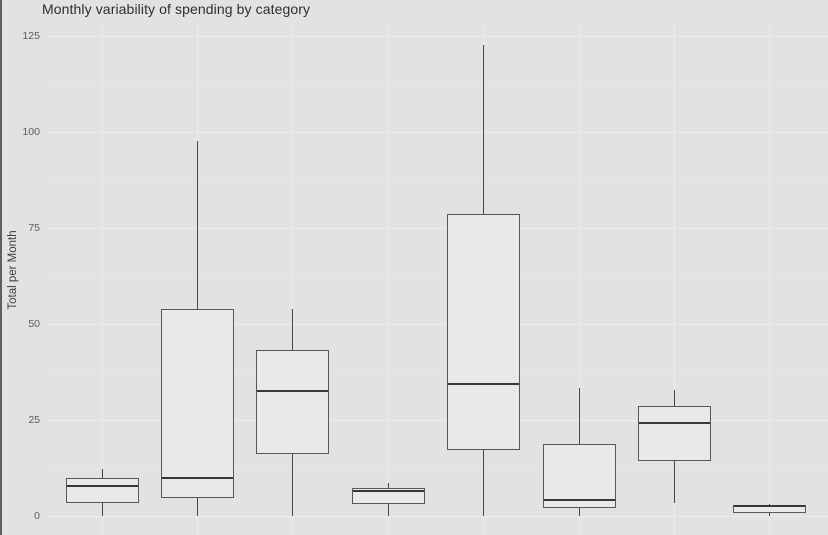 This screenshot has width=828, height=535. What do you see at coordinates (31, 131) in the screenshot?
I see `y-tick-label: 100` at bounding box center [31, 131].